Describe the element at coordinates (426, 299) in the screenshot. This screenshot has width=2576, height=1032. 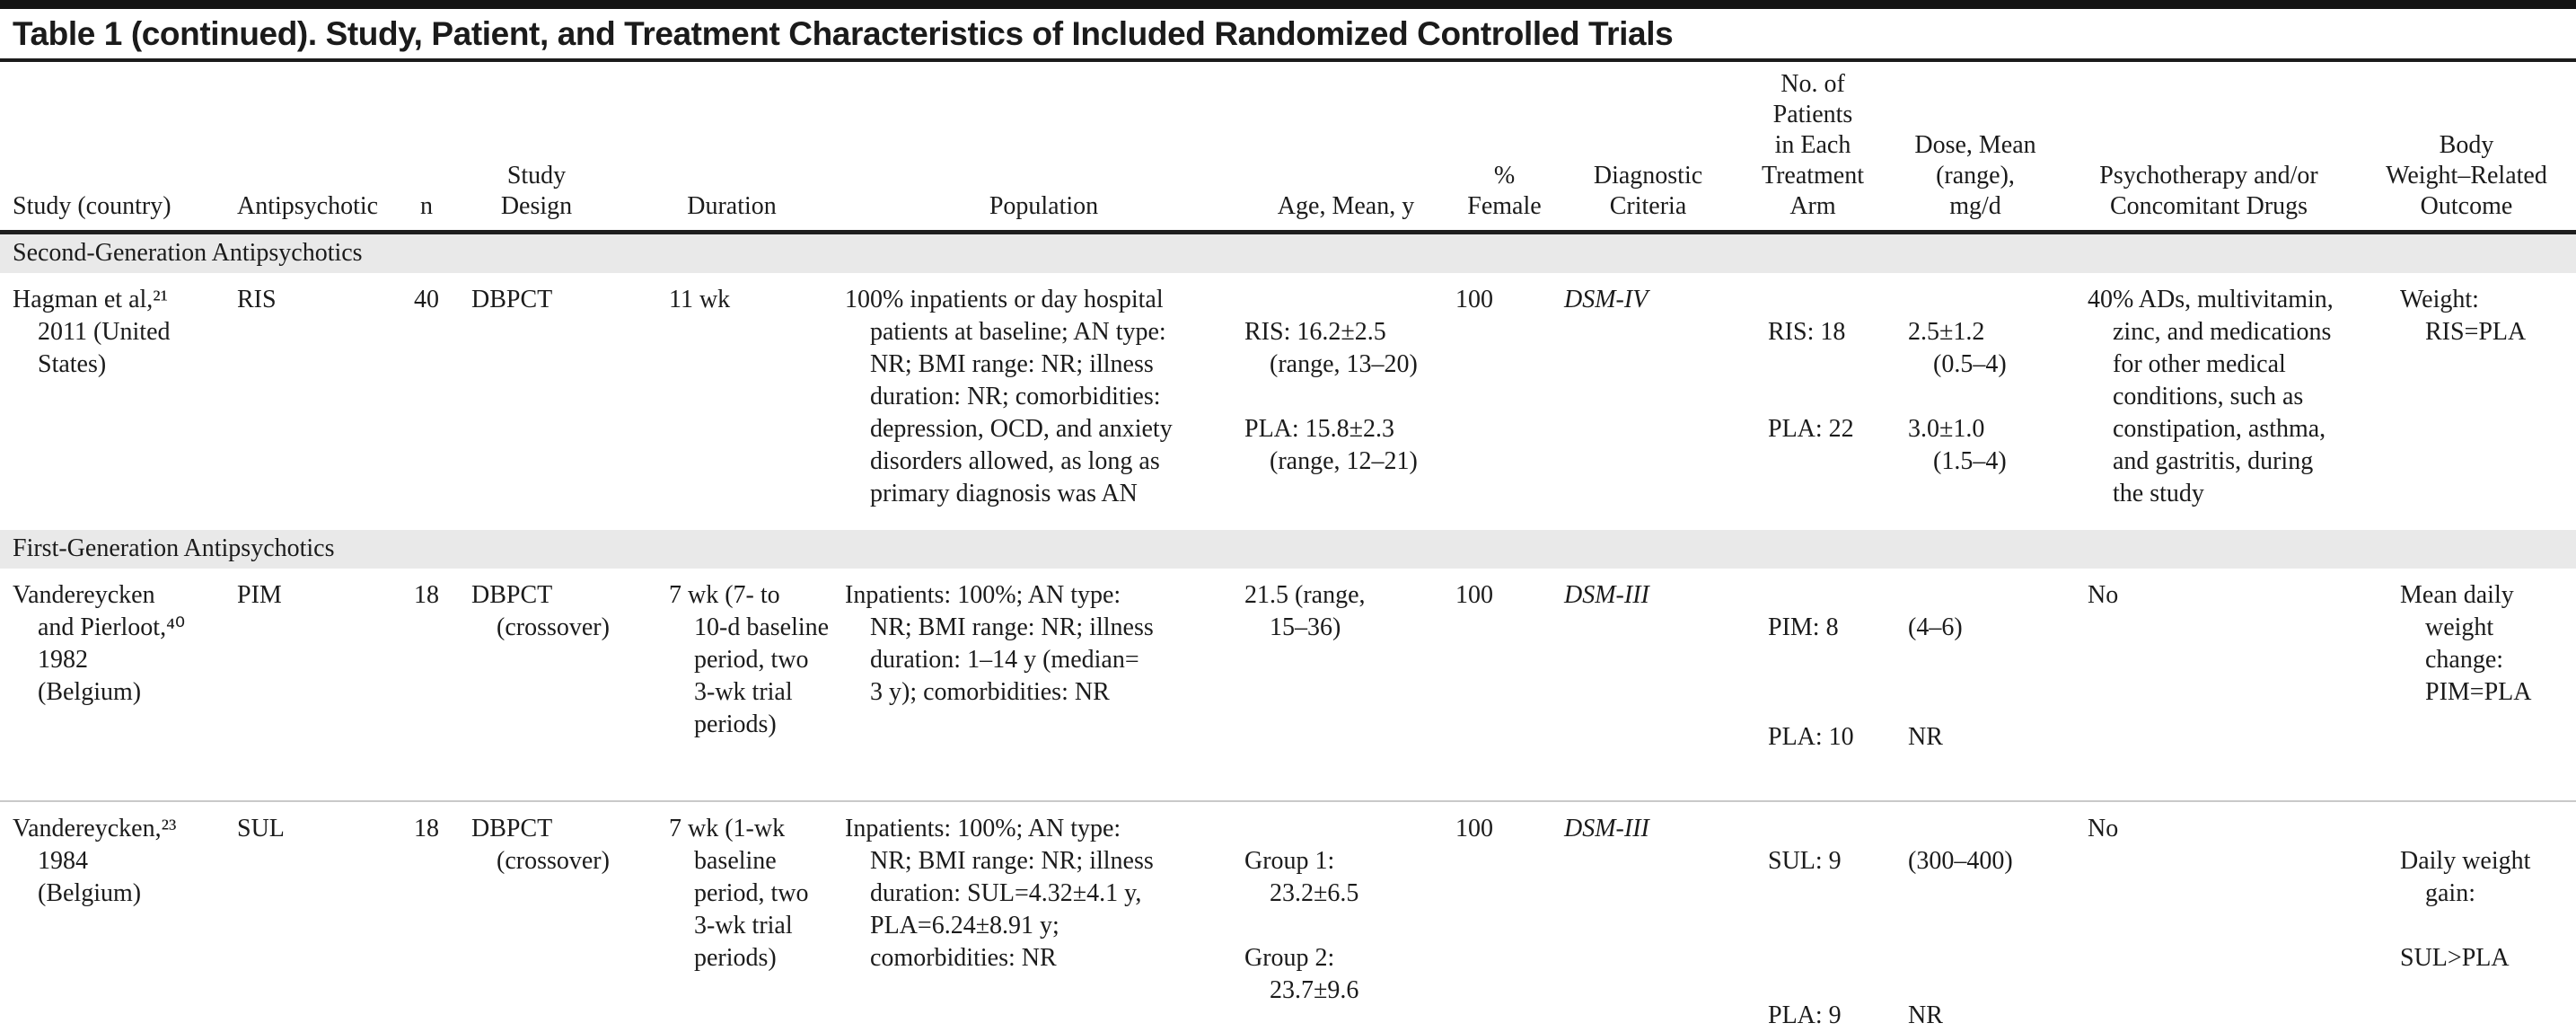
I see `cell-text: 40` at that location.